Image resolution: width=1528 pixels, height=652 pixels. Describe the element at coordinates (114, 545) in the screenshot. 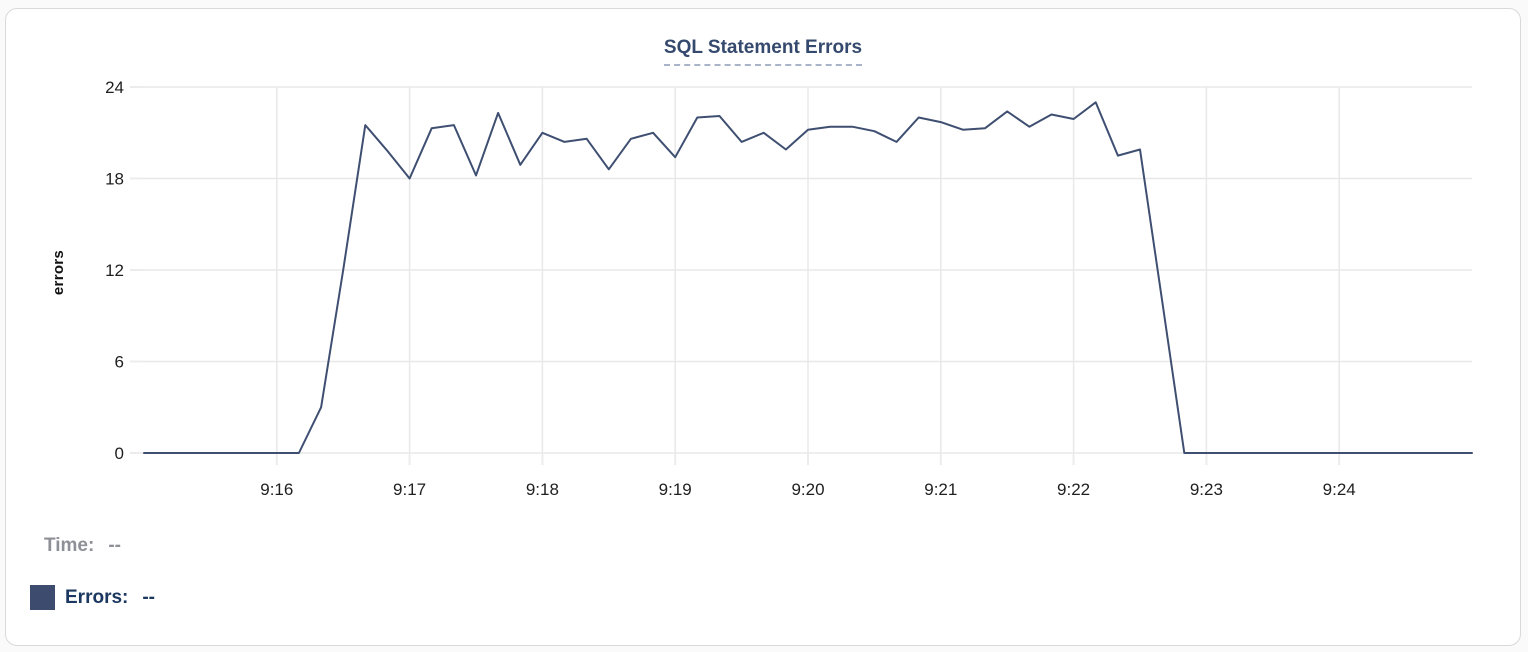

I see `time-value: --` at that location.